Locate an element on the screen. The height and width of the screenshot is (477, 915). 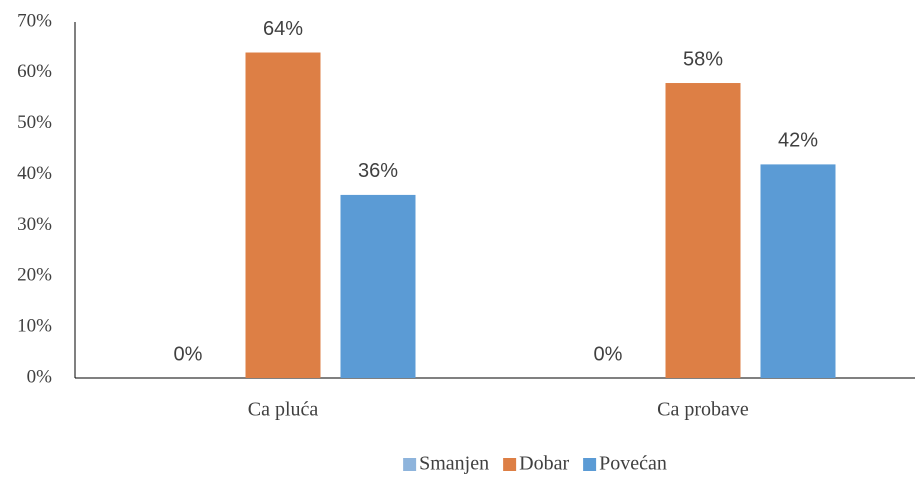
y-tick-label: 10% is located at coordinates (34, 326).